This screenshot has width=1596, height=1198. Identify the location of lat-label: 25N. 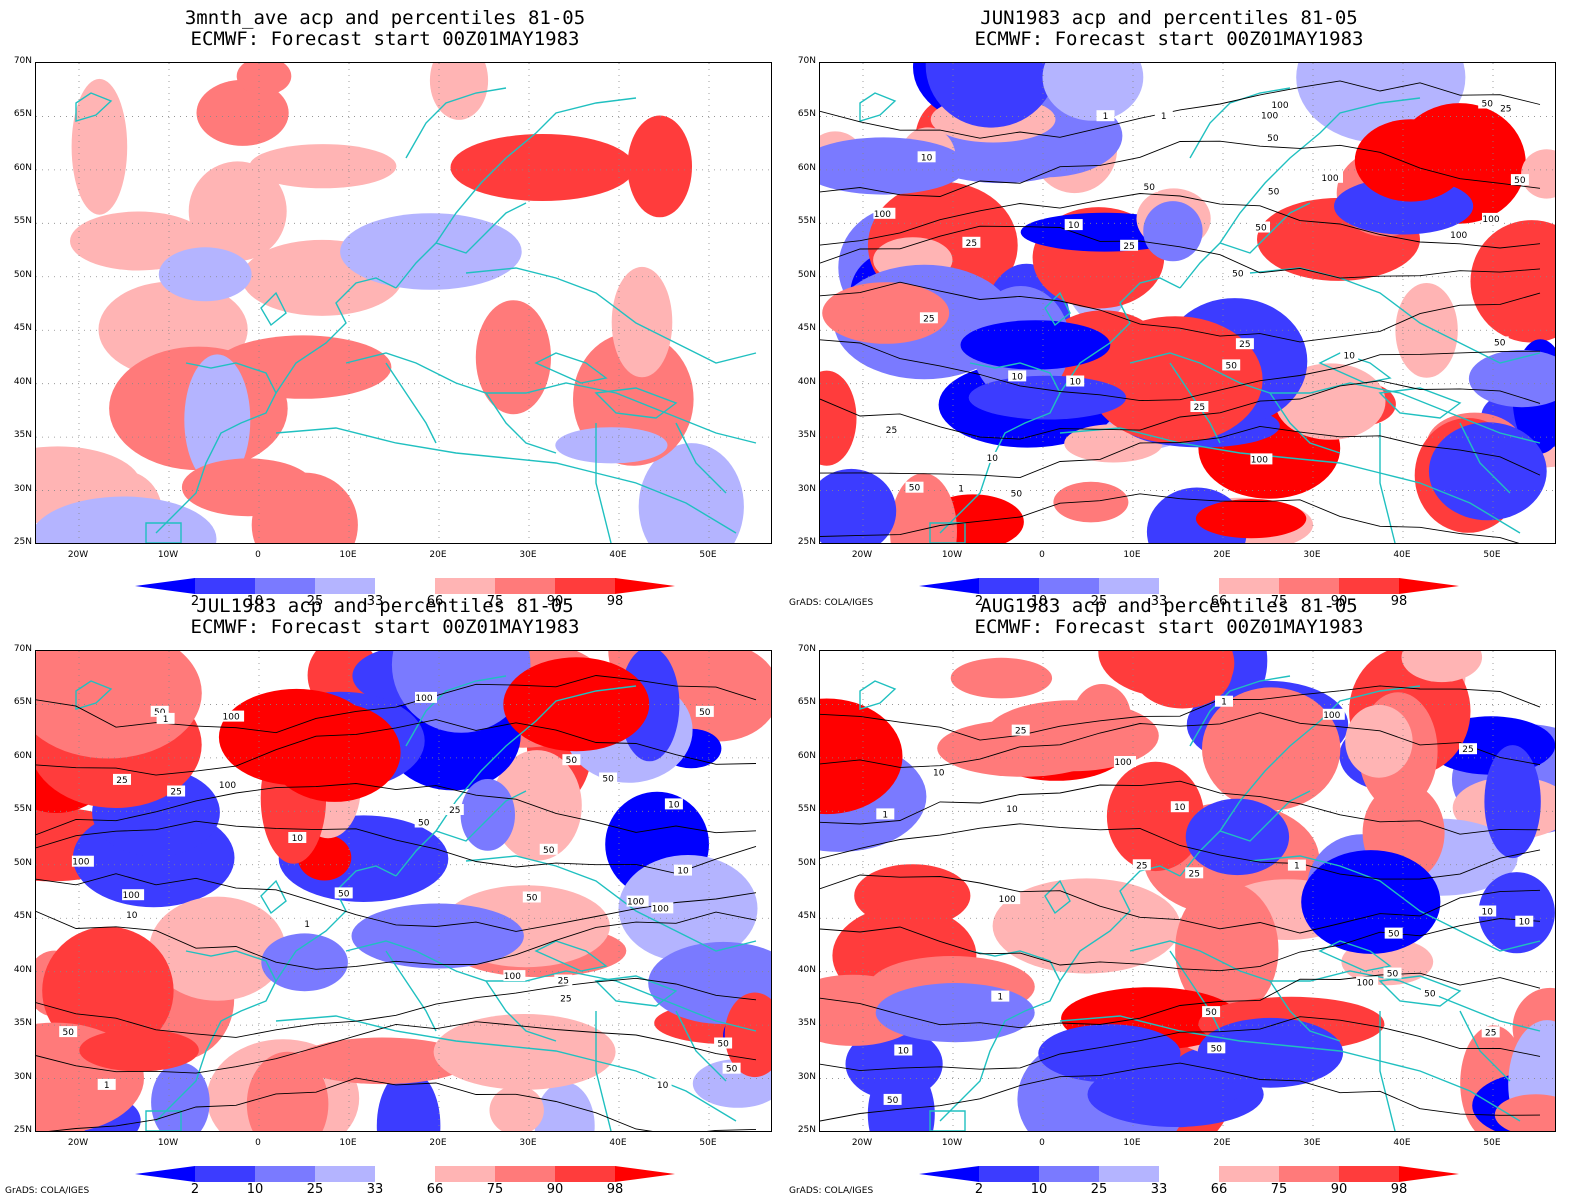
(22, 1130).